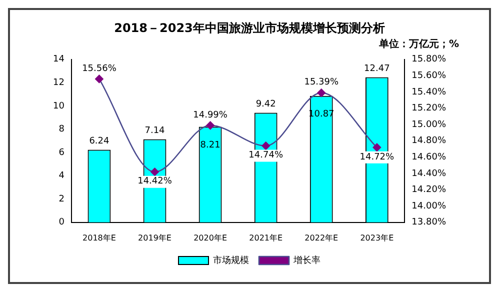 The image size is (499, 292). I want to click on y-tick-label: 10, so click(59, 106).